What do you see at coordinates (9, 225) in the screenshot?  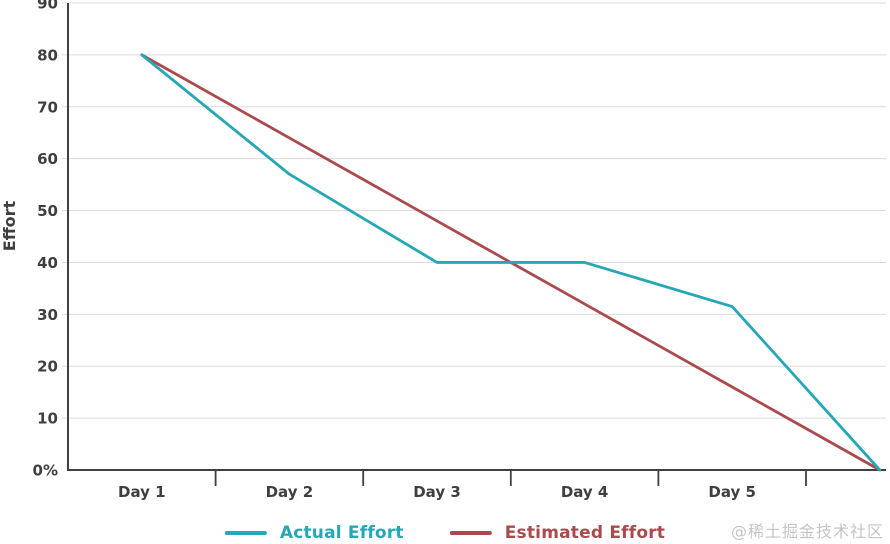 I see `y-axis-title: Effort` at bounding box center [9, 225].